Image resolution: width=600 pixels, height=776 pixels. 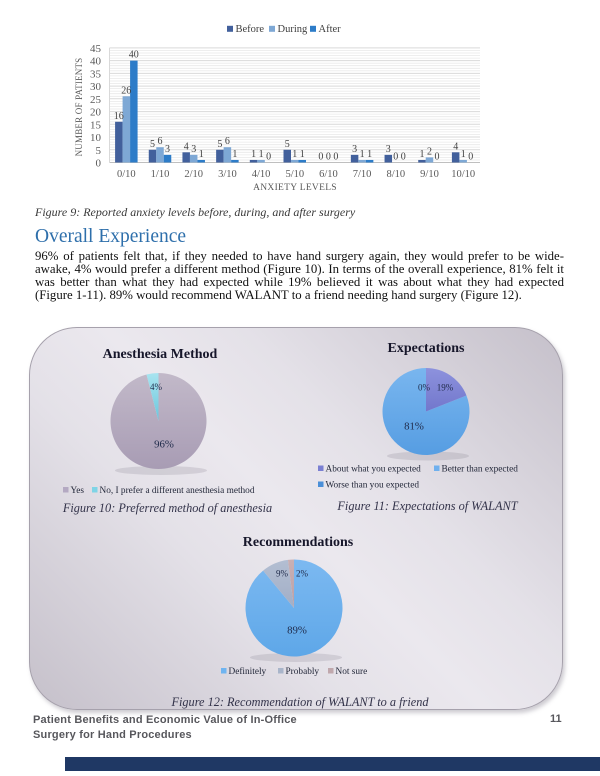 What do you see at coordinates (248, 671) in the screenshot?
I see `svg-text: Definitely` at bounding box center [248, 671].